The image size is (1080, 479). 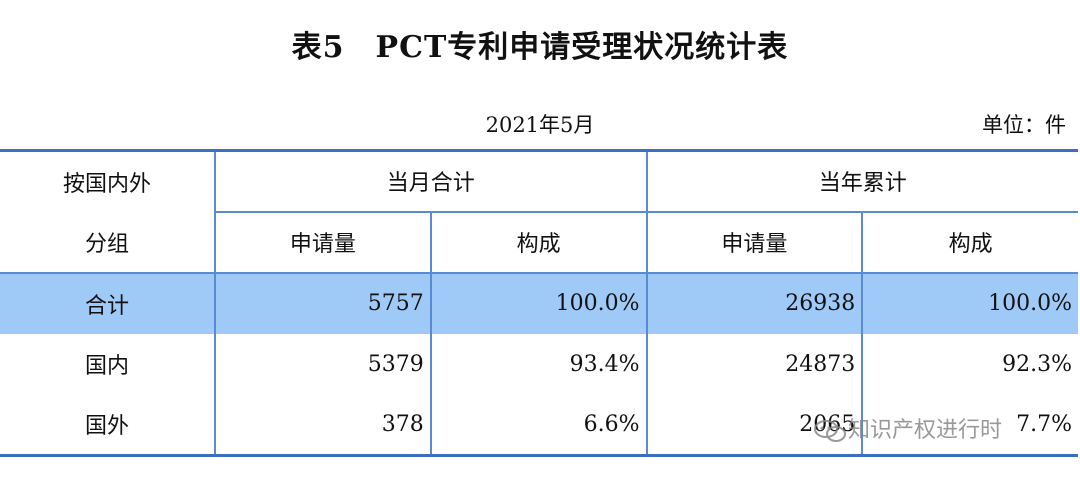 I want to click on year-composition-header: 构成, so click(x=970, y=242).